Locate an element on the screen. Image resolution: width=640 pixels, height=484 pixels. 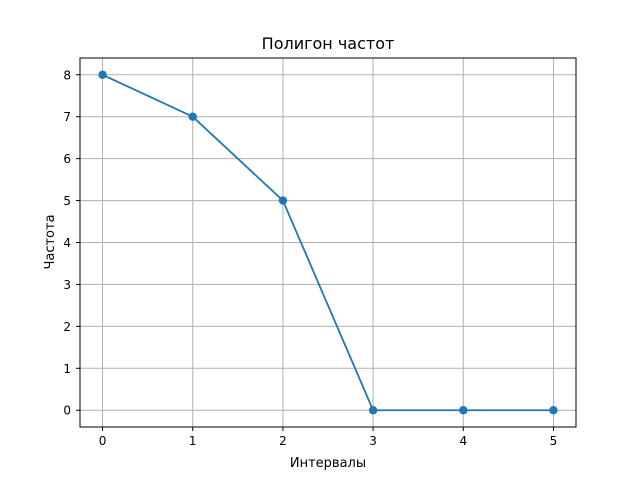
y-tick-label: 6 is located at coordinates (67, 159).